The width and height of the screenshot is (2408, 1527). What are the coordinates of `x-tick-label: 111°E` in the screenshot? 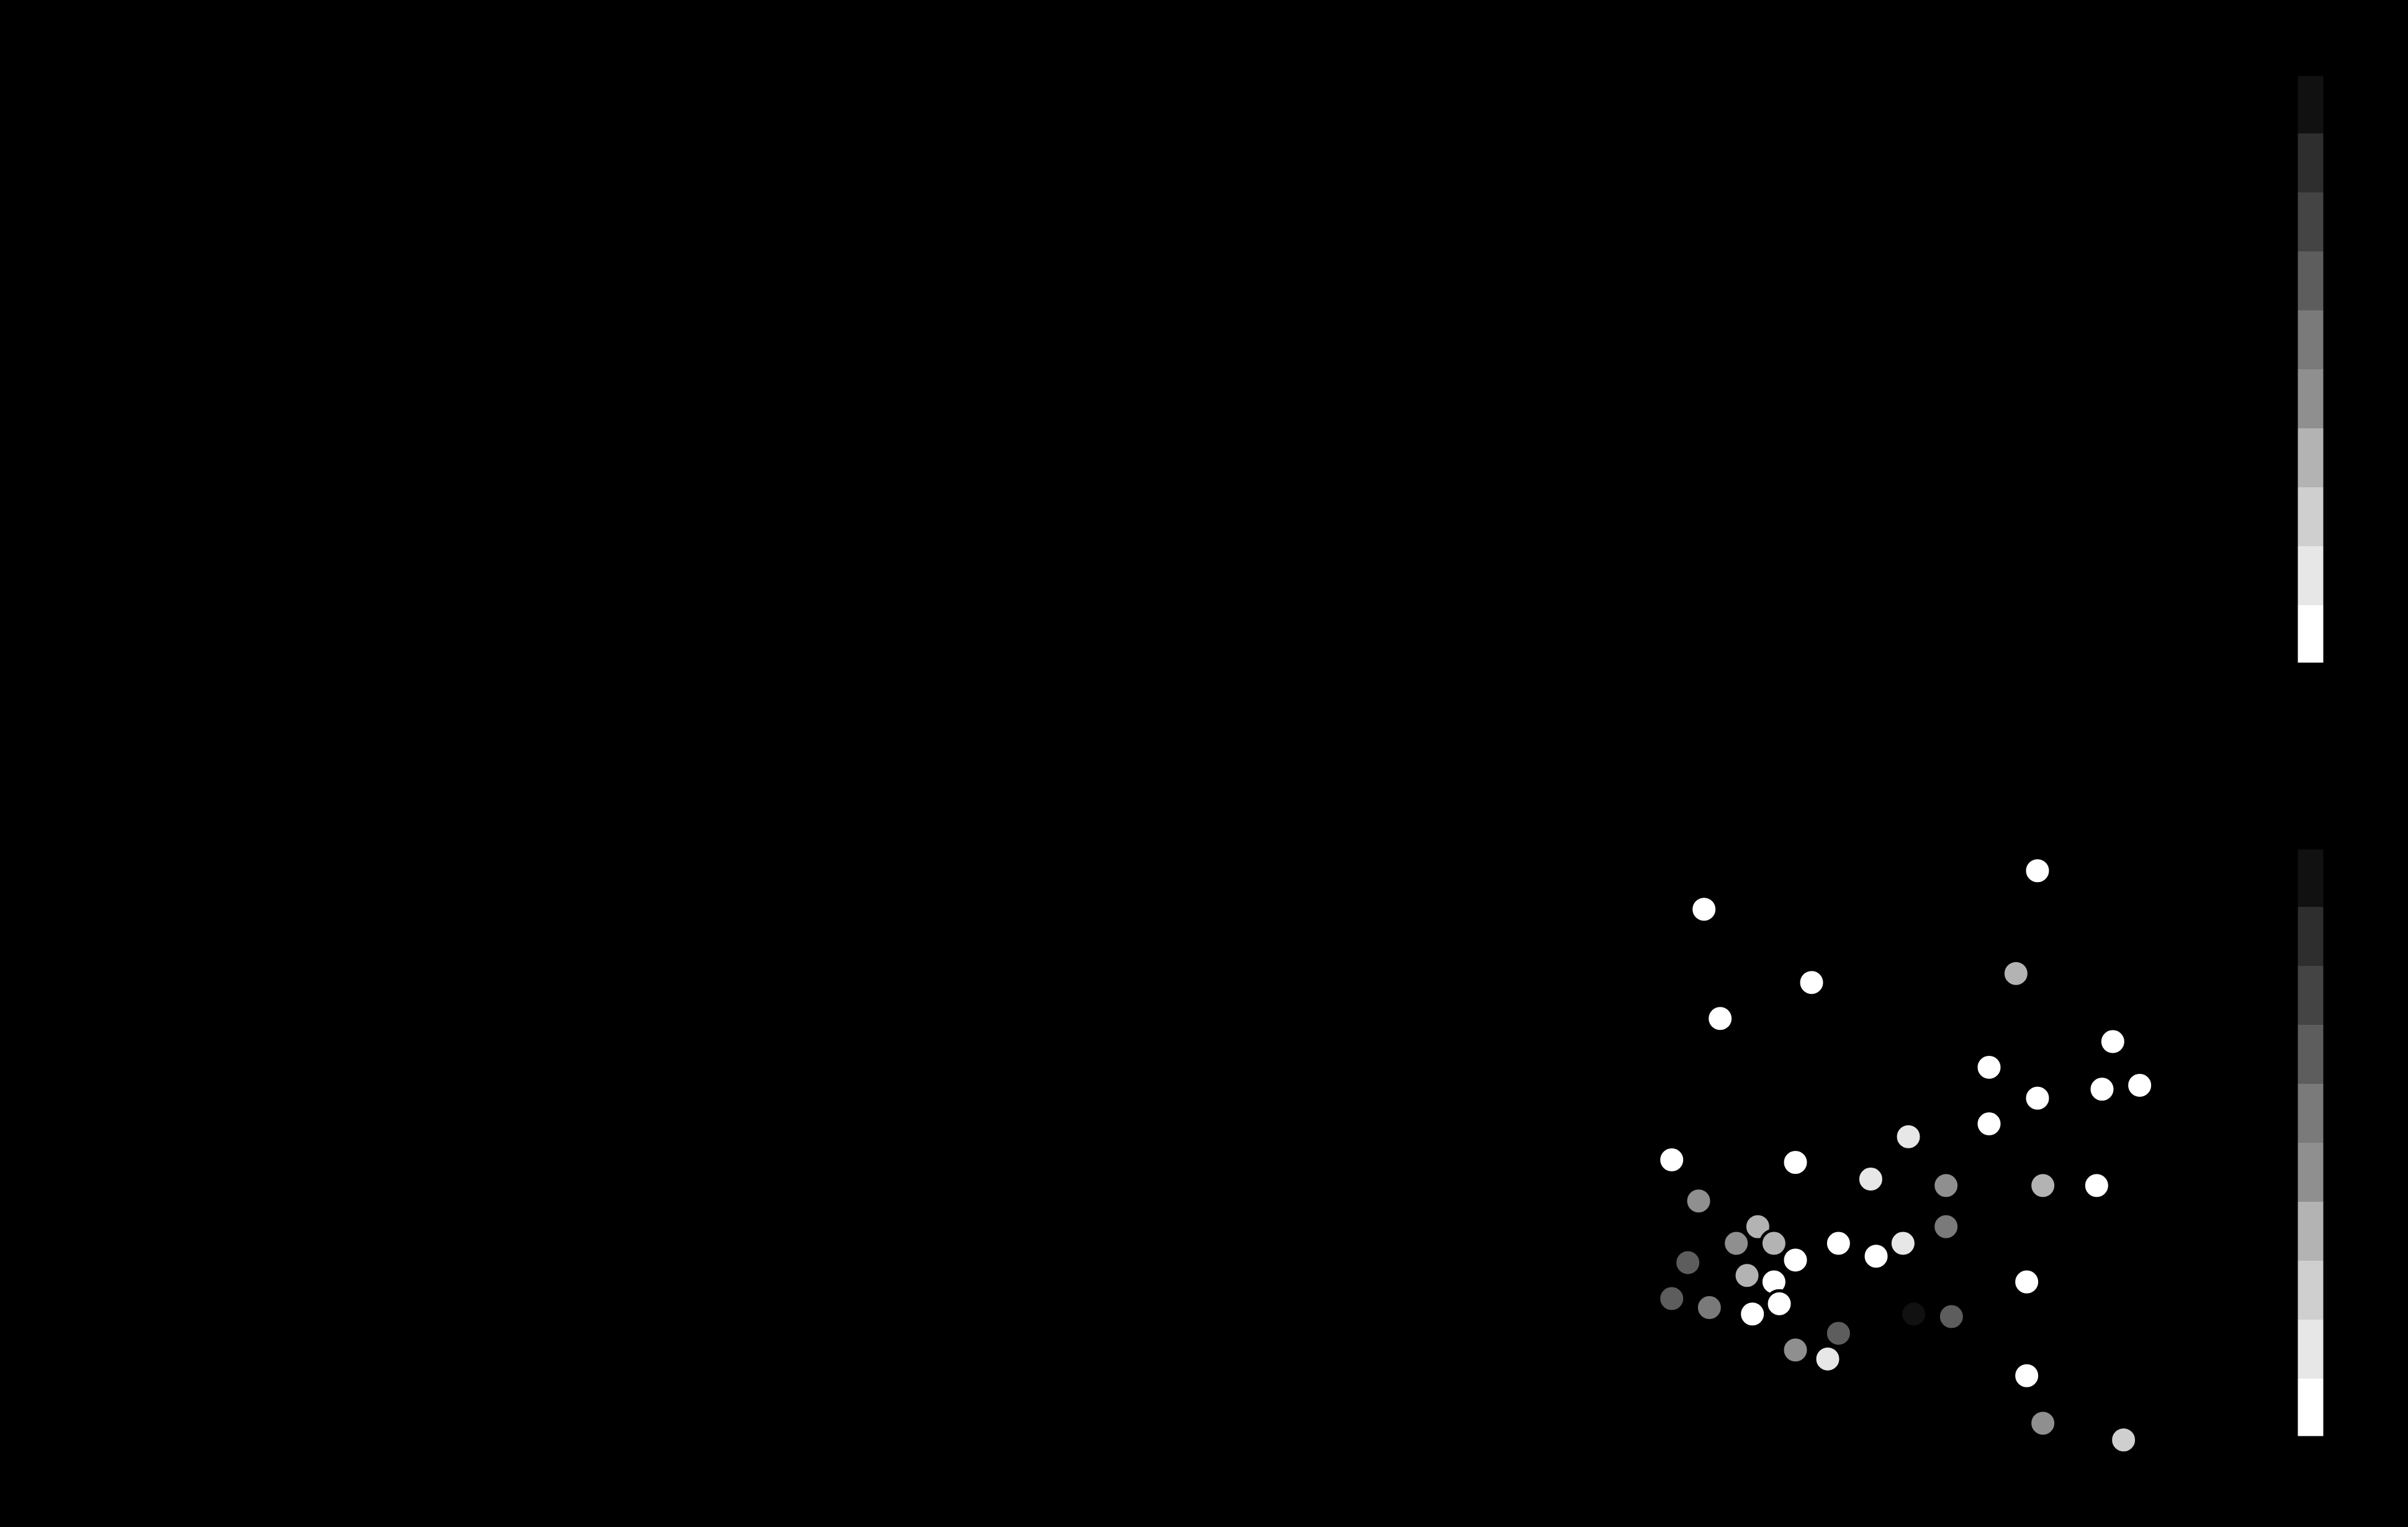 It's located at (2263, 1508).